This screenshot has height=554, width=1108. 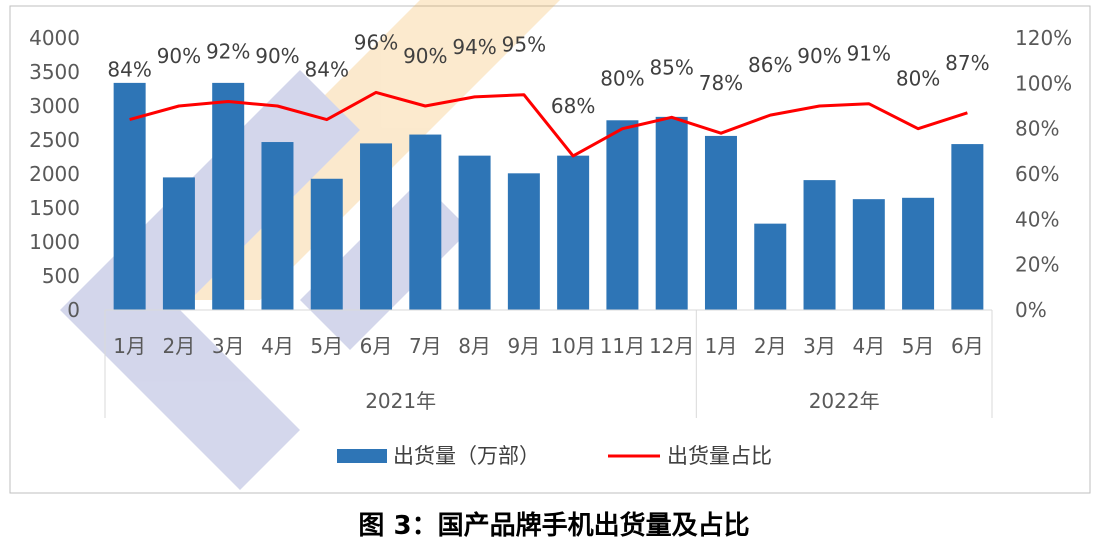 What do you see at coordinates (400, 401) in the screenshot?
I see `group-label: 2021年` at bounding box center [400, 401].